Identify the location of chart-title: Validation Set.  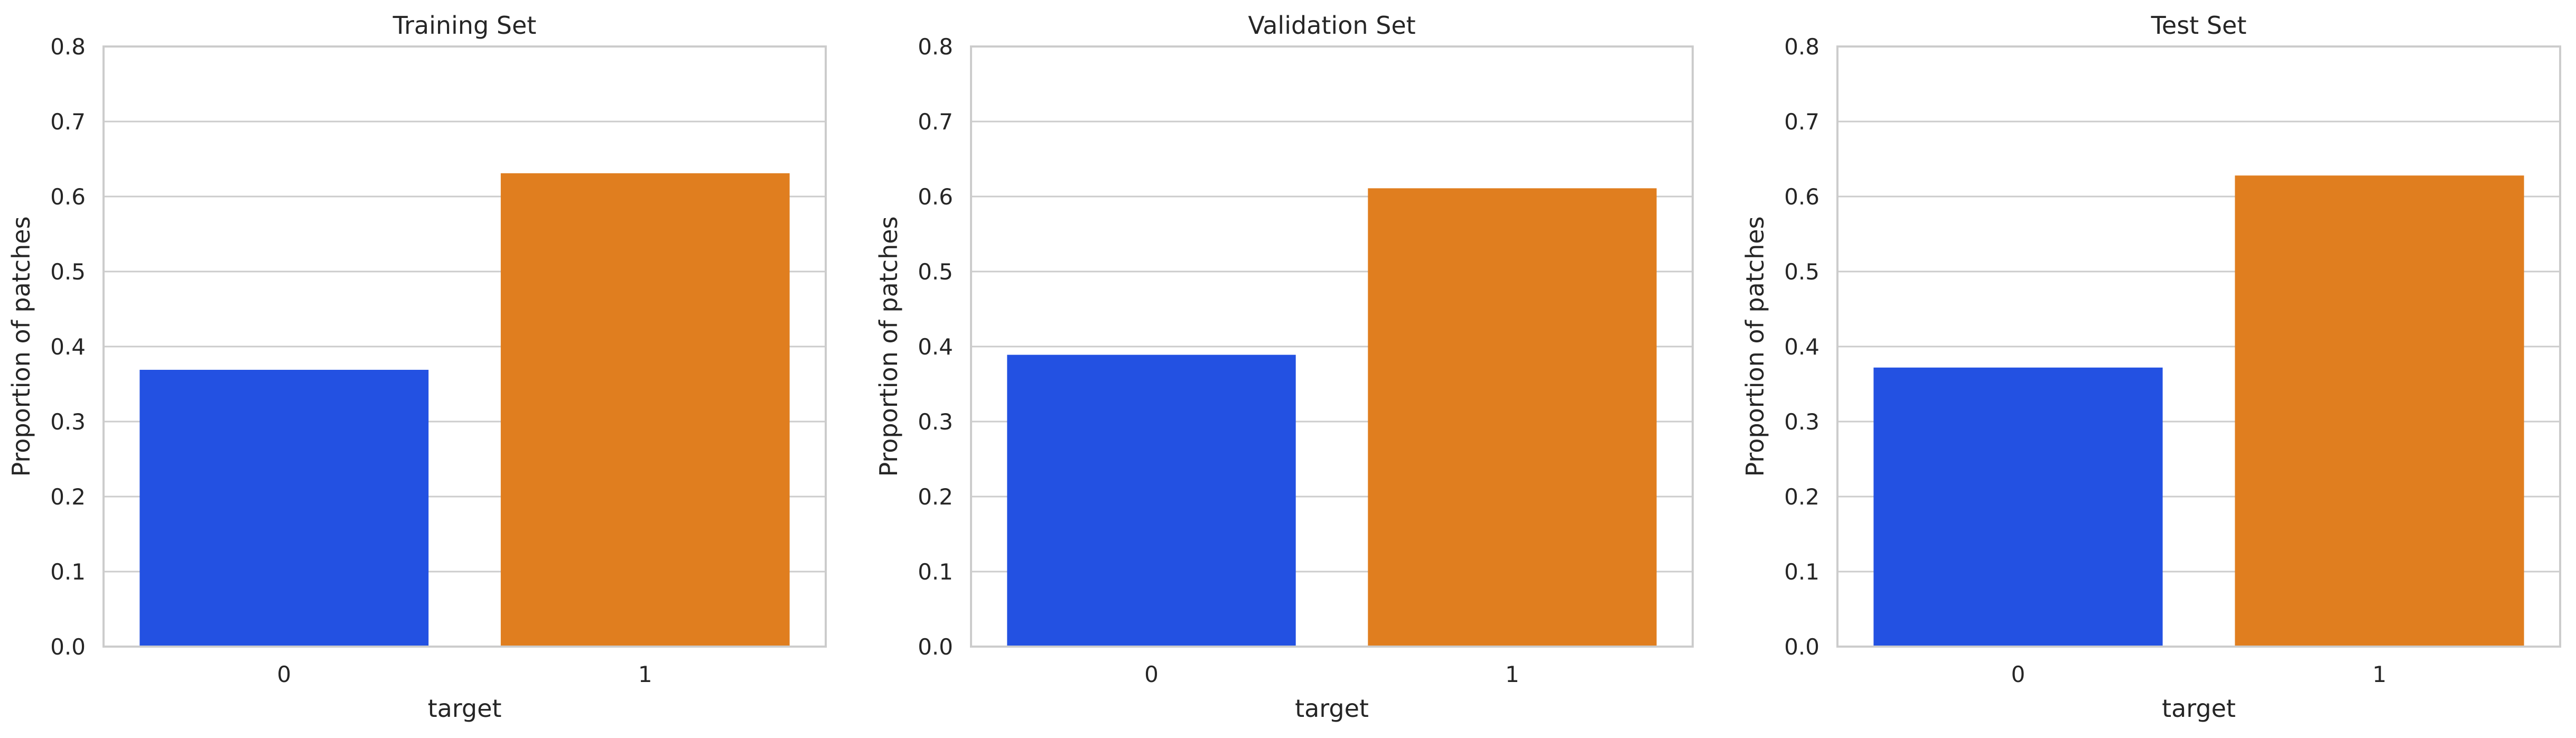
(1331, 25).